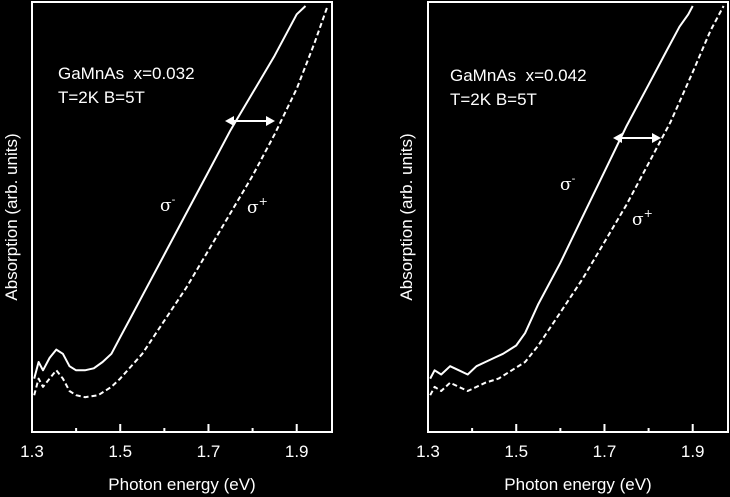 The height and width of the screenshot is (497, 730). What do you see at coordinates (164, 442) in the screenshot?
I see `left-tick-layer: 1.3 1.5 1.7 1.9` at bounding box center [164, 442].